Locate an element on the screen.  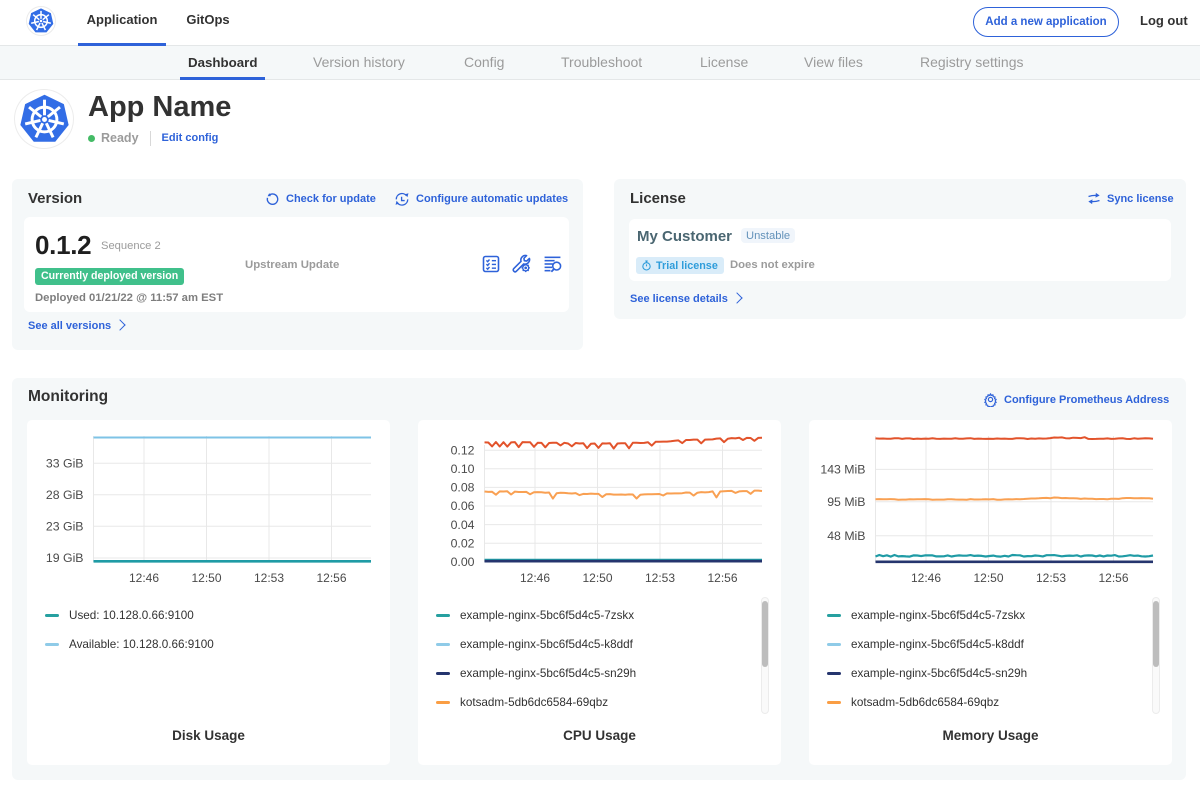
svg-text: 0.06 is located at coordinates (463, 506).